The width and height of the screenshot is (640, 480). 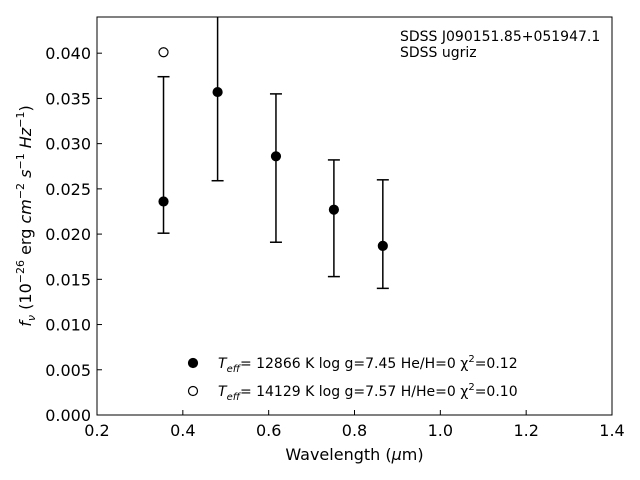 What do you see at coordinates (611, 430) in the screenshot?
I see `x-tick-label: 1.4` at bounding box center [611, 430].